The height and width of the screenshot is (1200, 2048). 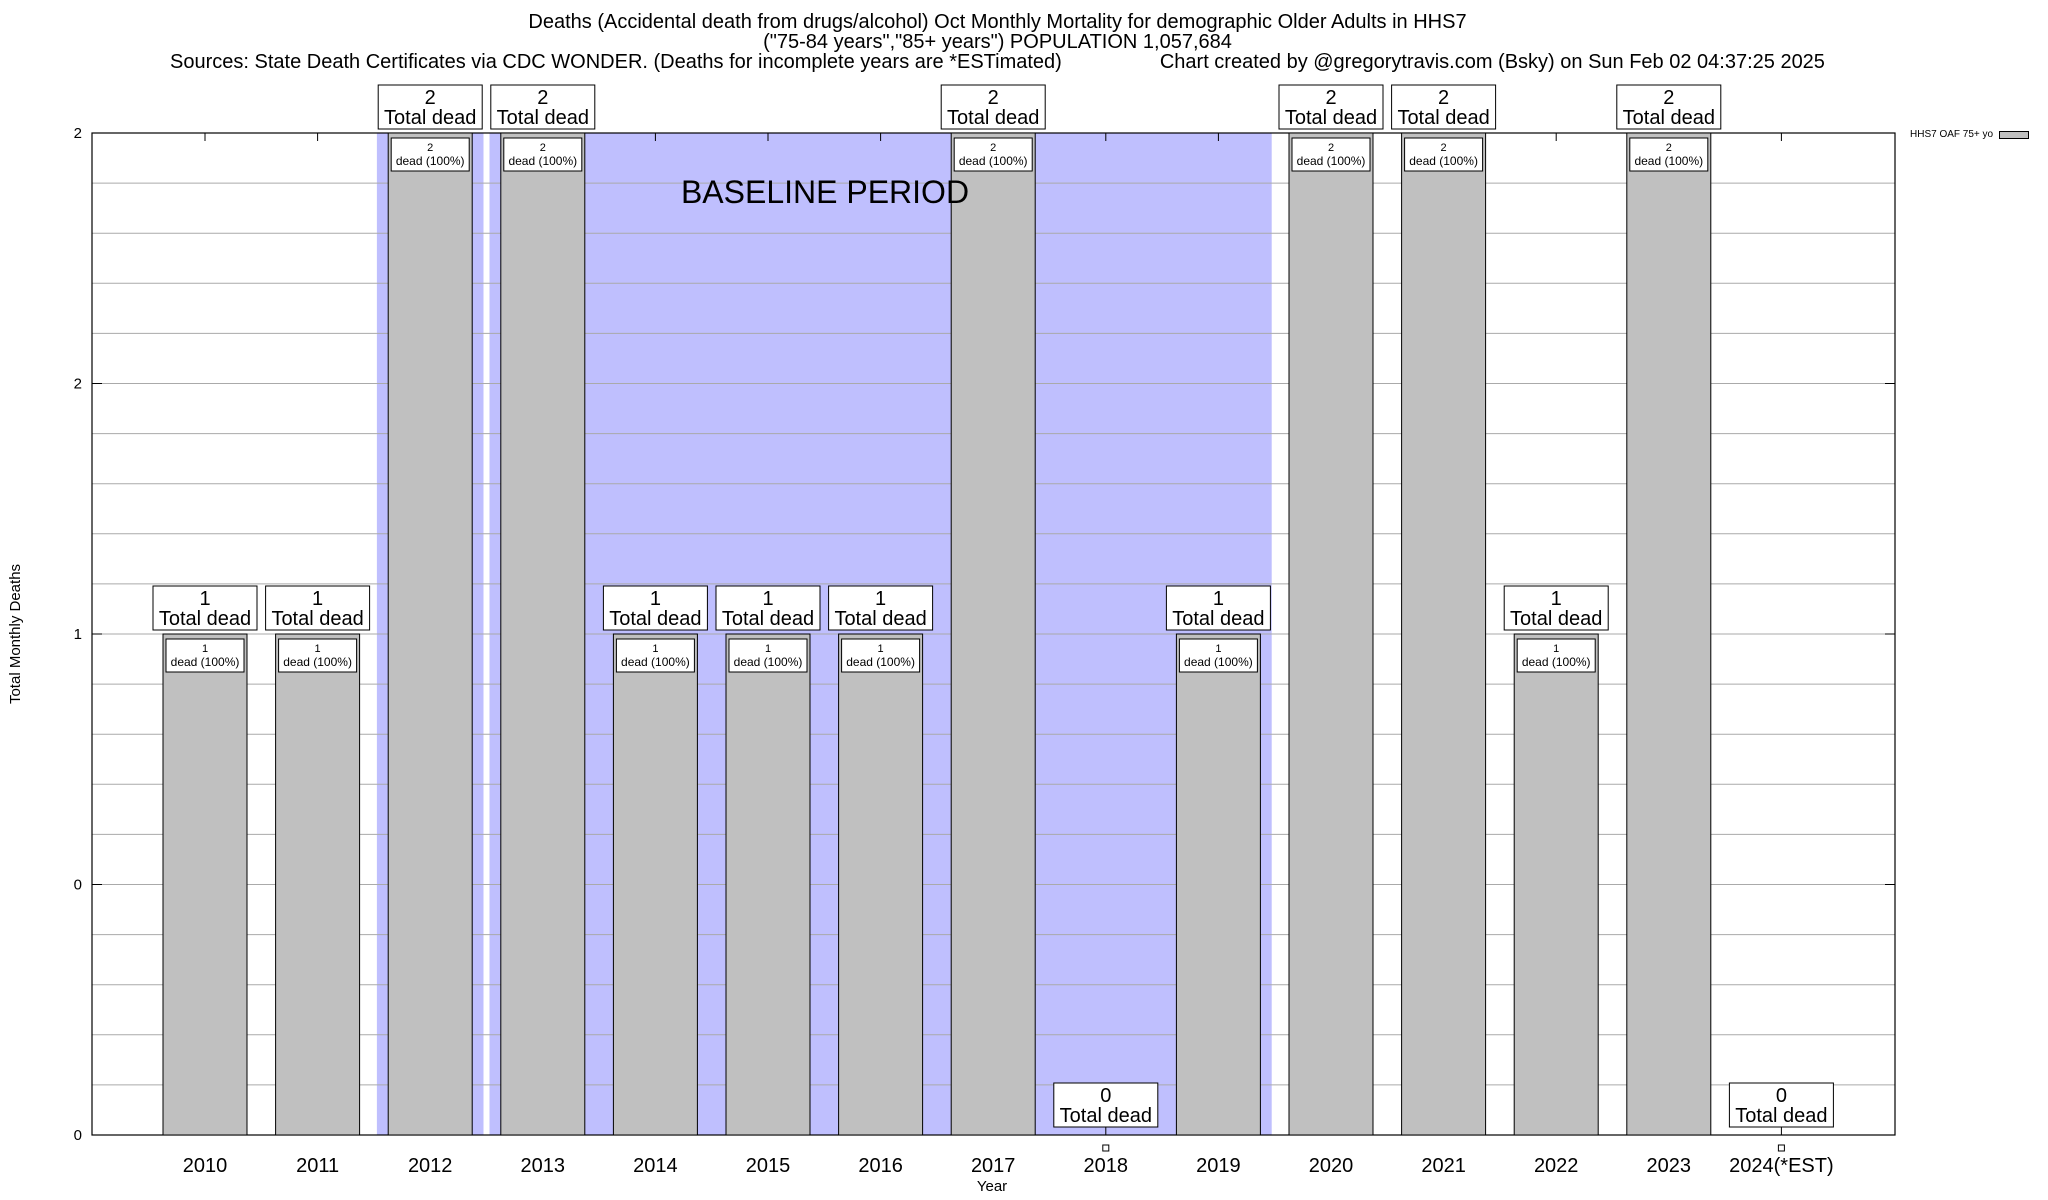 What do you see at coordinates (78, 634) in the screenshot?
I see `y-tick-label: 1` at bounding box center [78, 634].